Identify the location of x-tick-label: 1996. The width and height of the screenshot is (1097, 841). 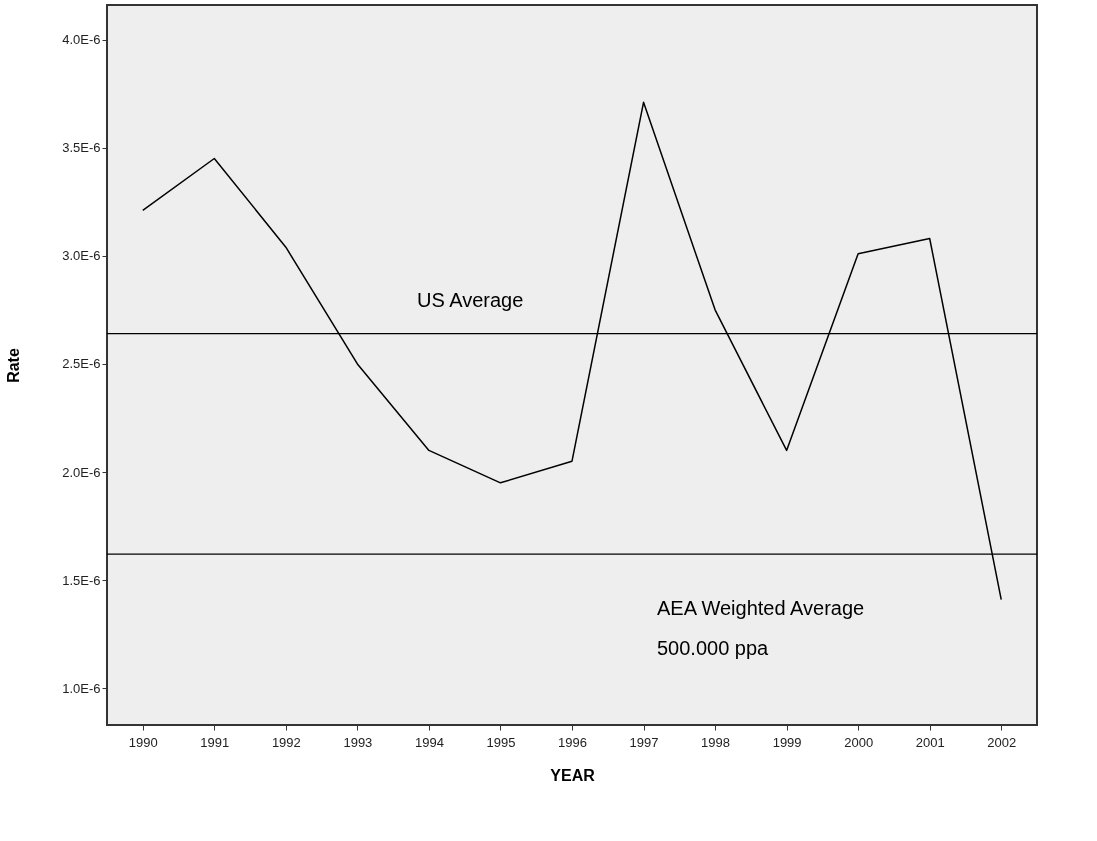
(572, 742).